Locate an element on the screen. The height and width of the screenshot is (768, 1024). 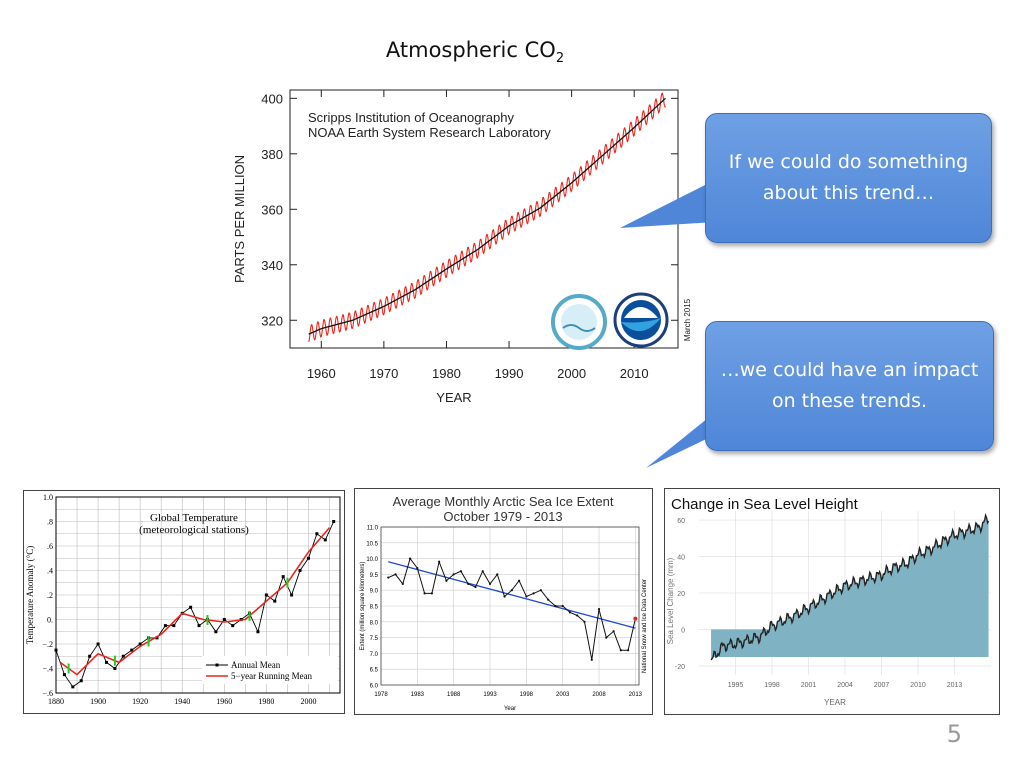
legend-box is located at coordinates (270, 670).